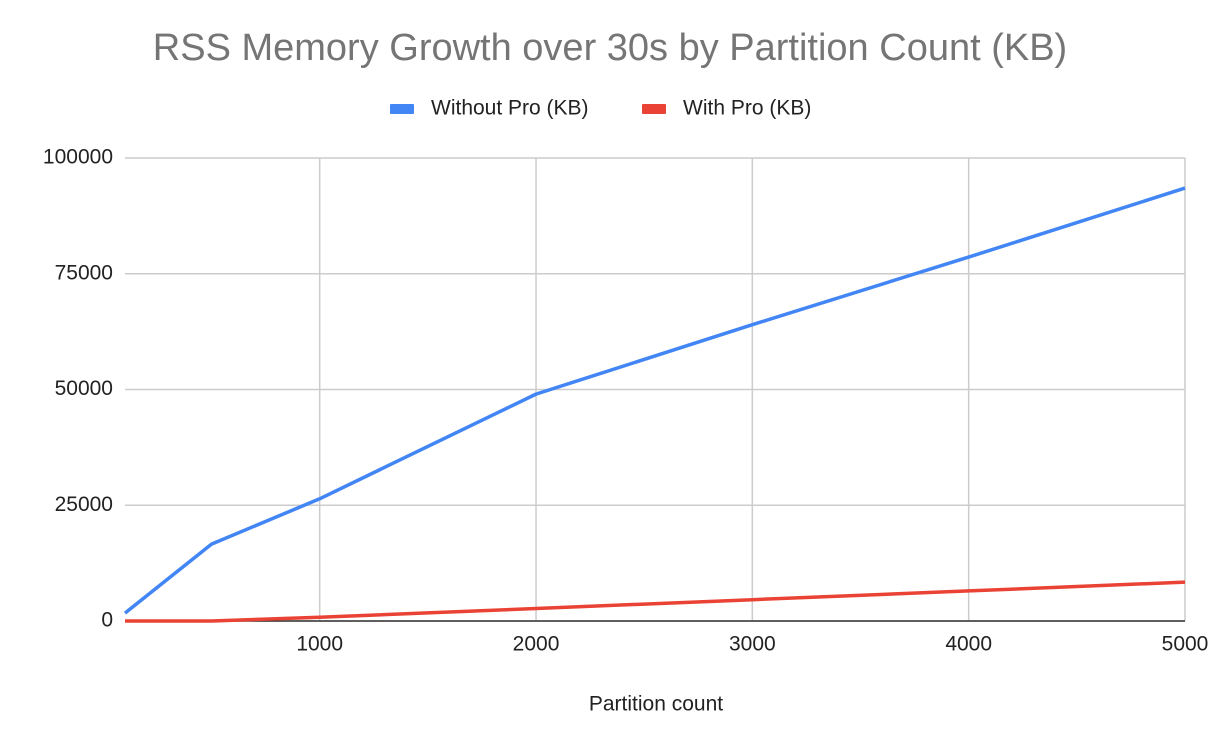  Describe the element at coordinates (84, 504) in the screenshot. I see `y-tick-label: 25000` at that location.